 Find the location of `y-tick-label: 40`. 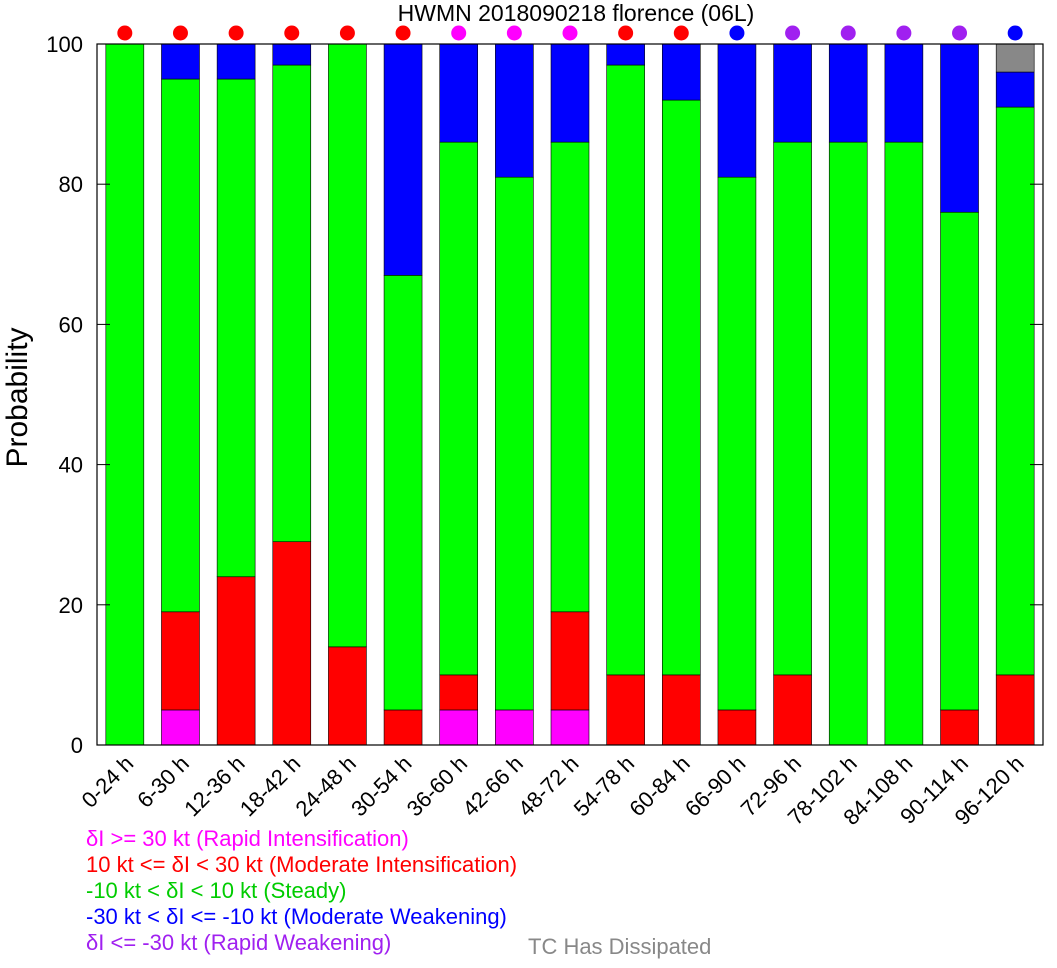

y-tick-label: 40 is located at coordinates (71, 465).